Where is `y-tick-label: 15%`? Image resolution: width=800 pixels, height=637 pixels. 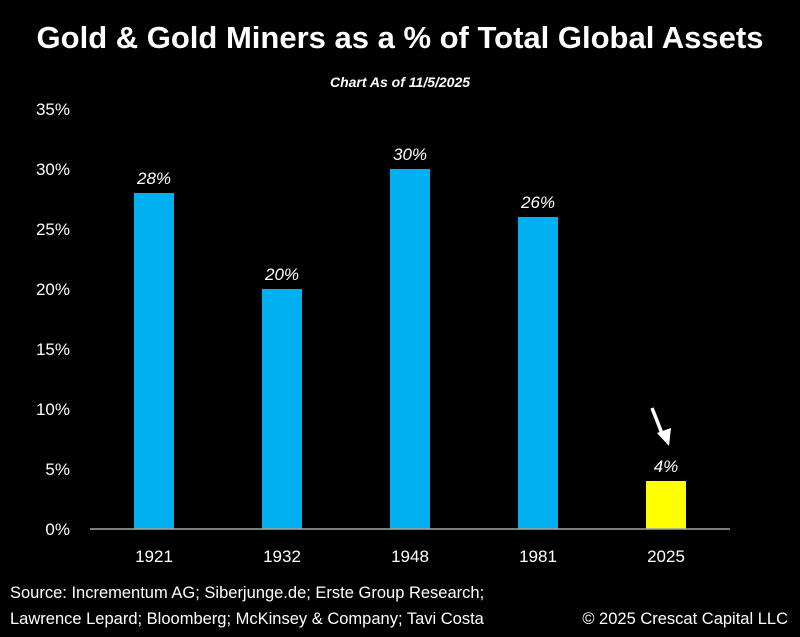
y-tick-label: 15% is located at coordinates (53, 349).